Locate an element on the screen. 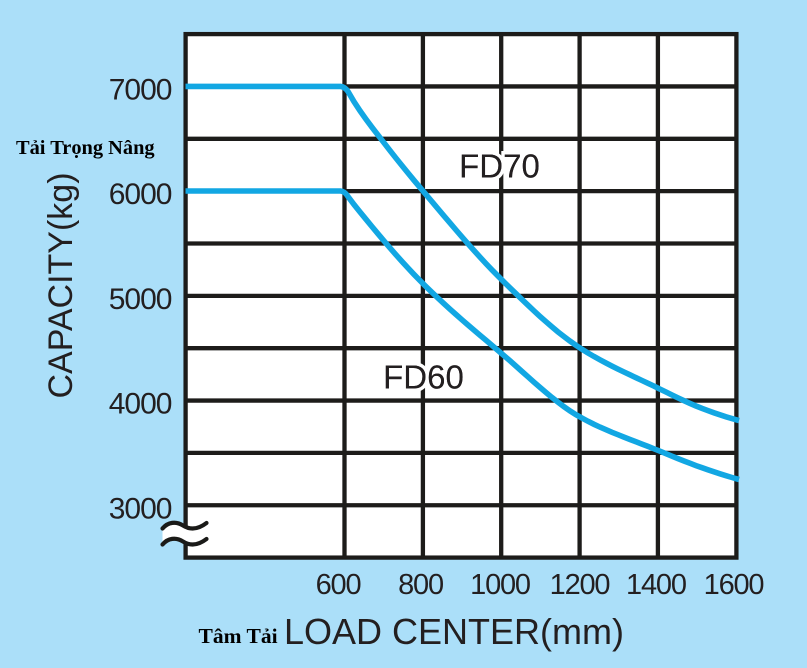 The width and height of the screenshot is (807, 668). svg-text: 1400 is located at coordinates (656, 585).